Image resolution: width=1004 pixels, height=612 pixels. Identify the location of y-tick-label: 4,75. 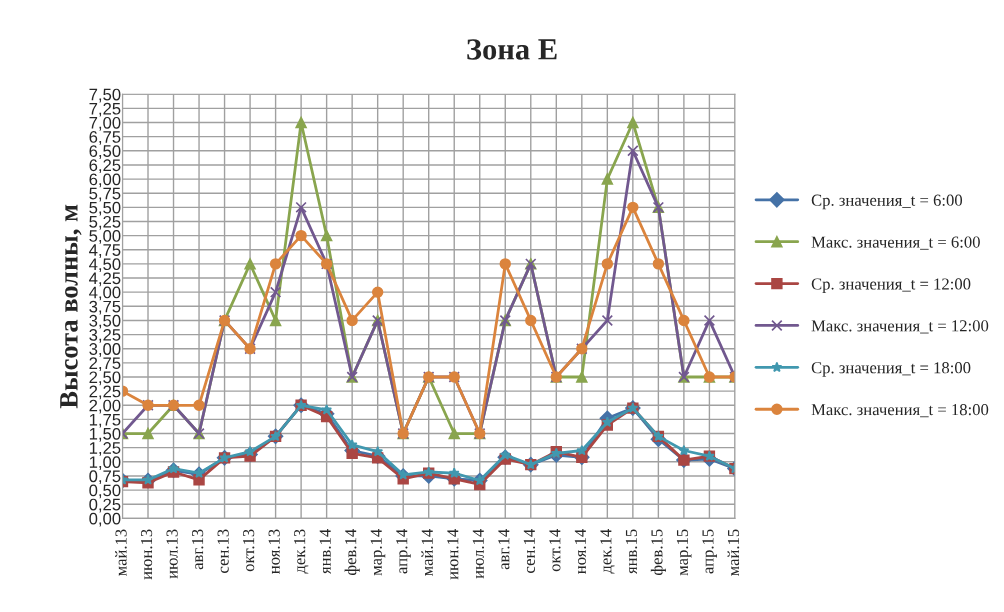
(105, 251).